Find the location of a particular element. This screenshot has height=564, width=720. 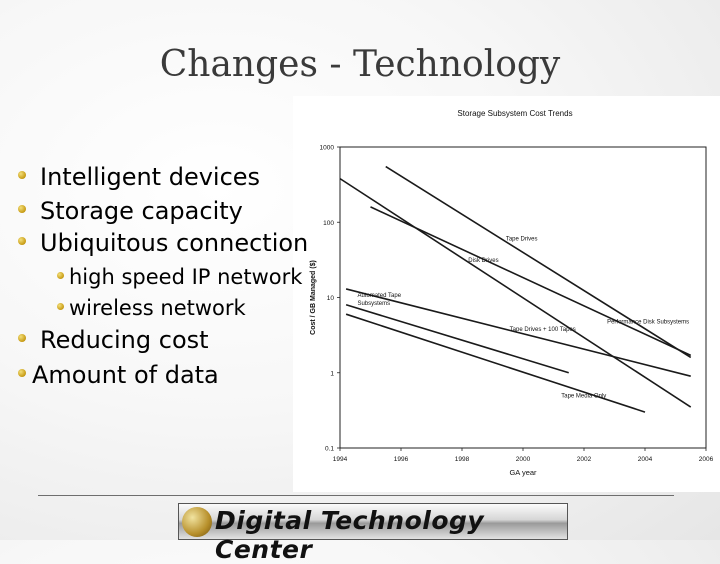

y-tick-label: 1000 is located at coordinates (327, 148).